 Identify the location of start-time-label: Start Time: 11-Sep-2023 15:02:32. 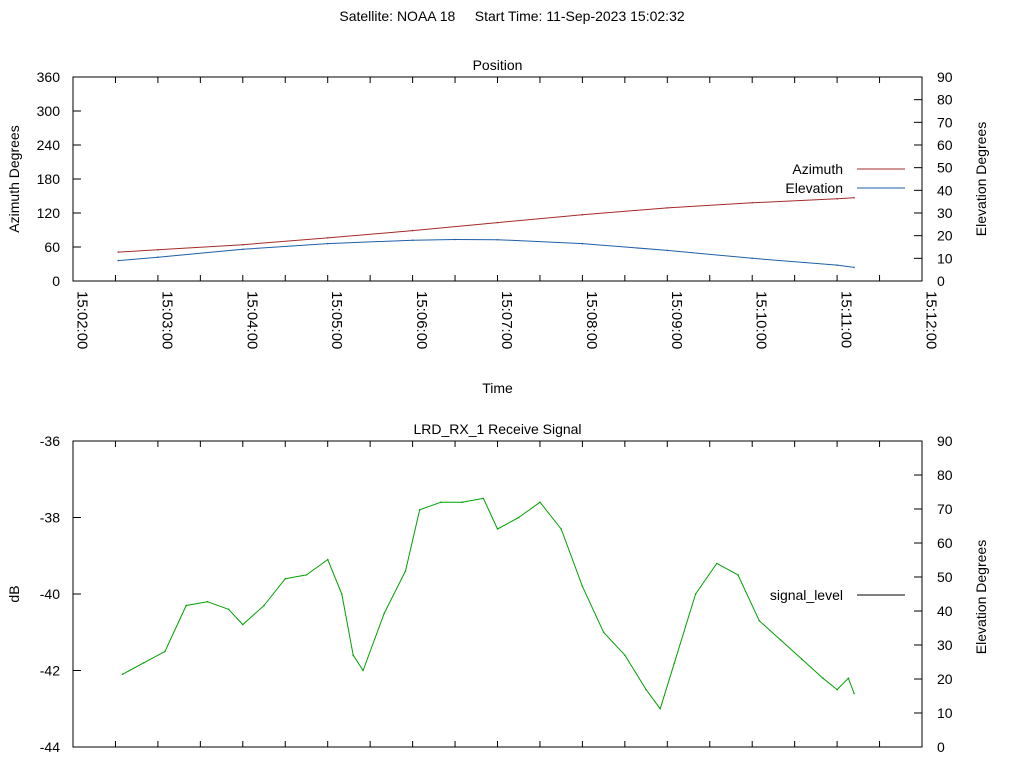
(579, 16).